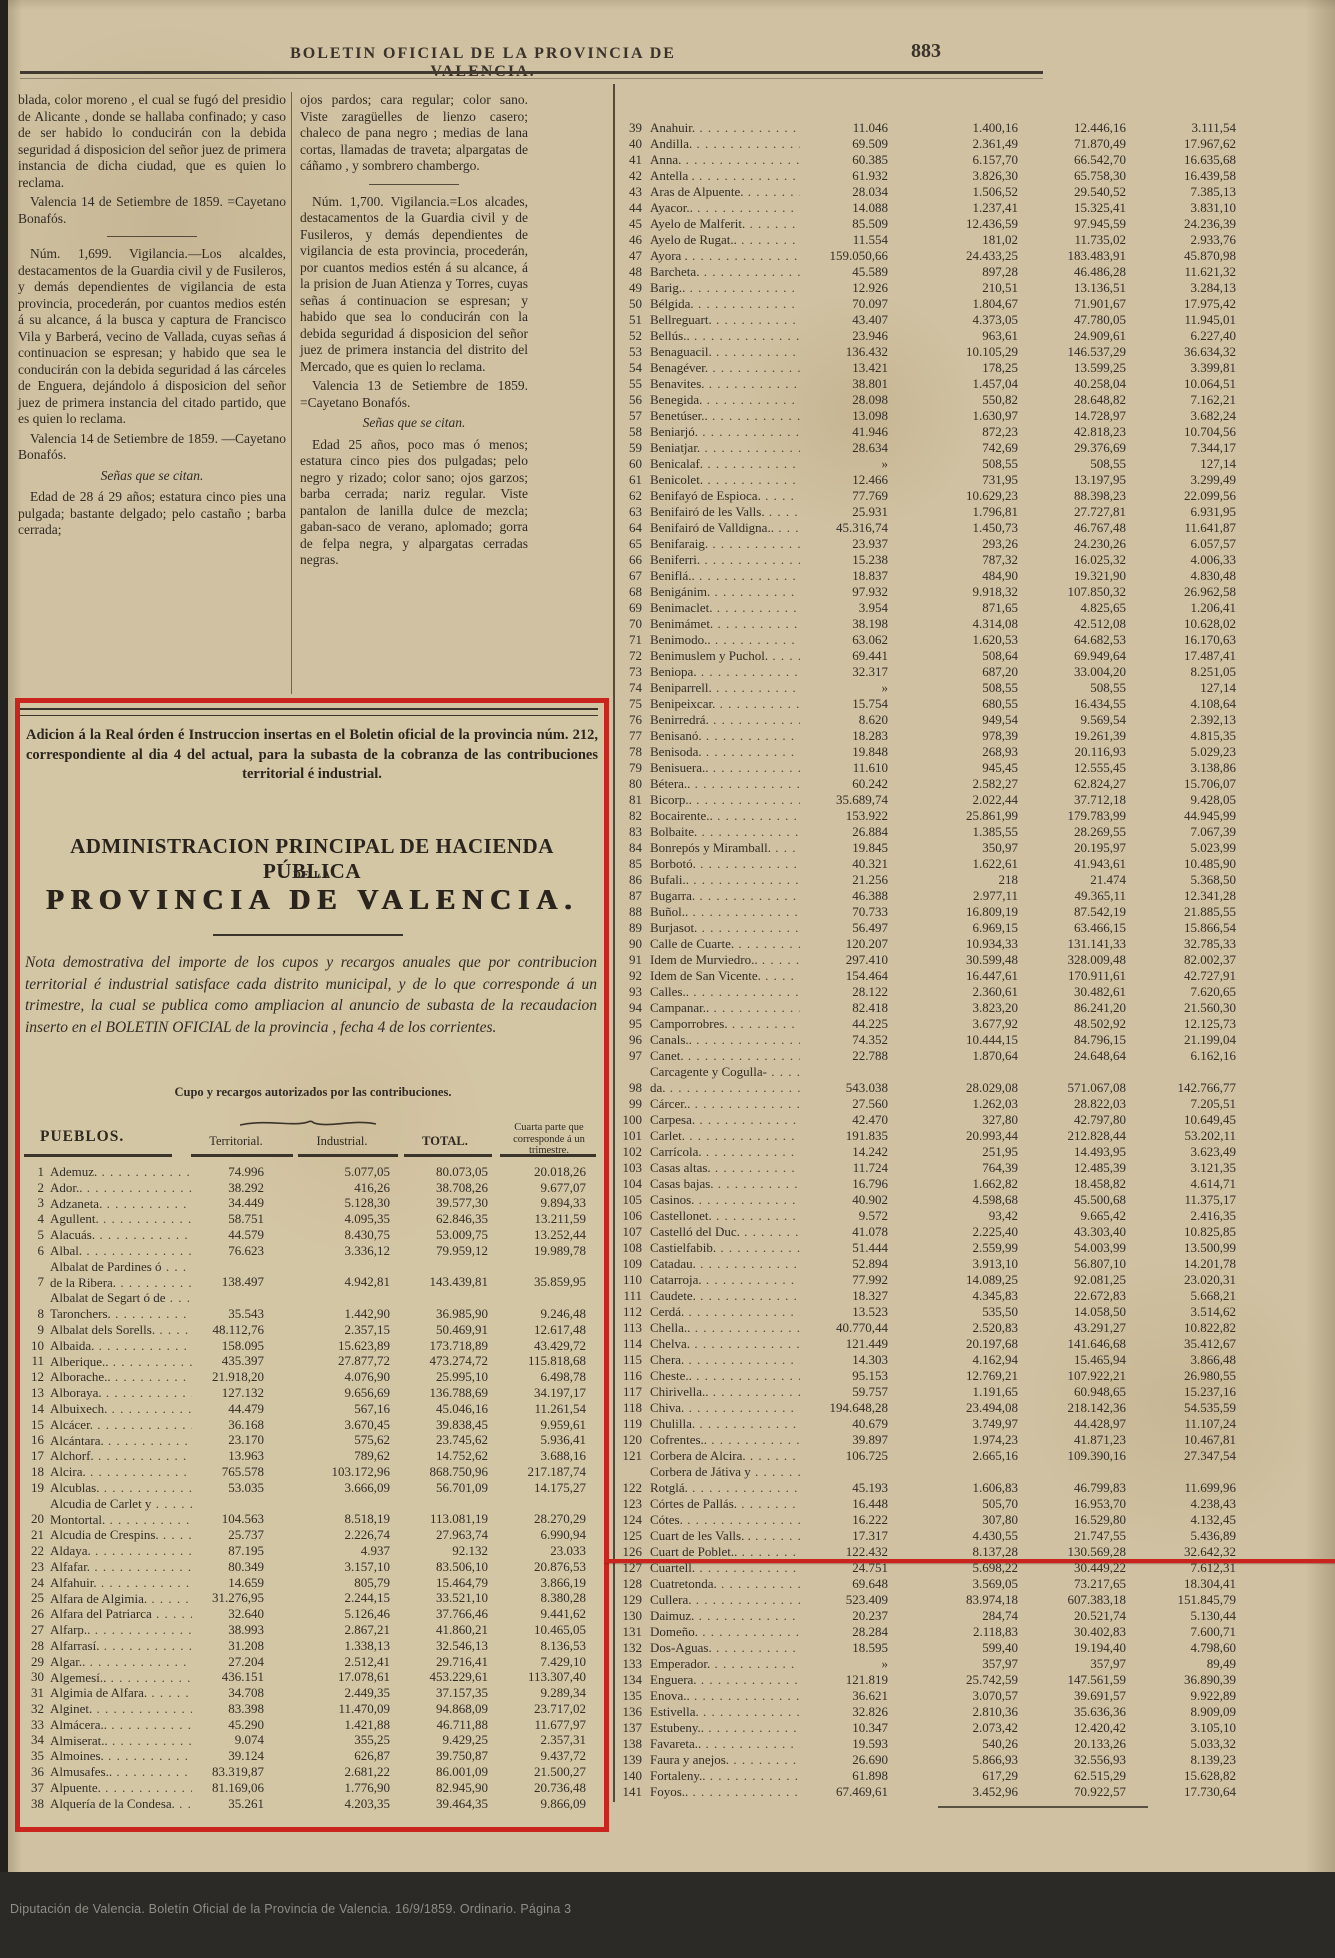 The height and width of the screenshot is (1958, 1335). I want to click on pueblo-name: Camporrobres., so click(725, 1024).